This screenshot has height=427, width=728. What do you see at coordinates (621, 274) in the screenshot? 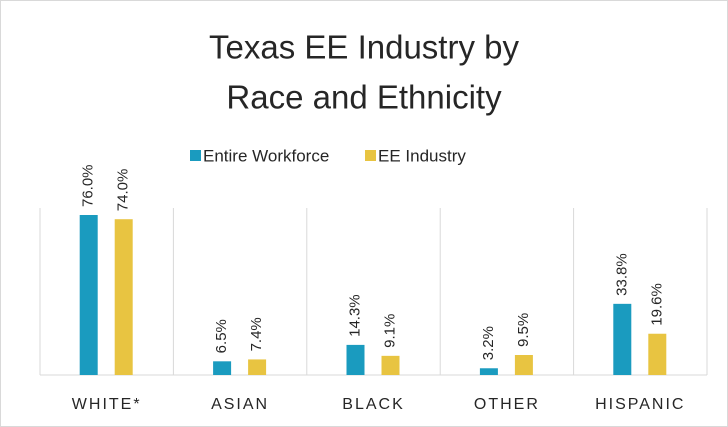
I see `data-label: 33.8%` at bounding box center [621, 274].